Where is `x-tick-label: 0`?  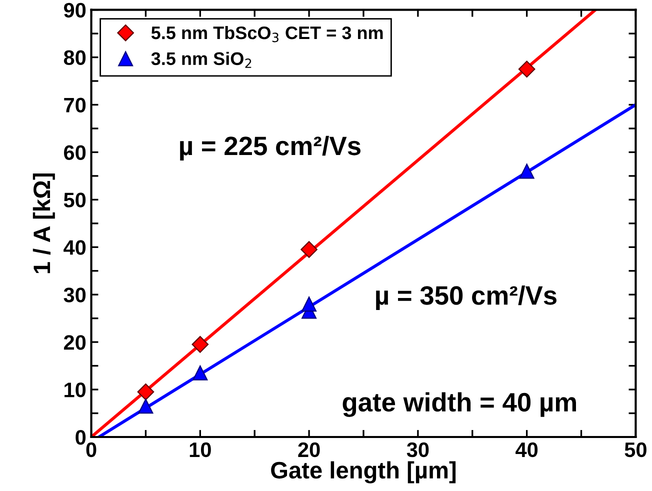
x-tick-label: 0 is located at coordinates (91, 450).